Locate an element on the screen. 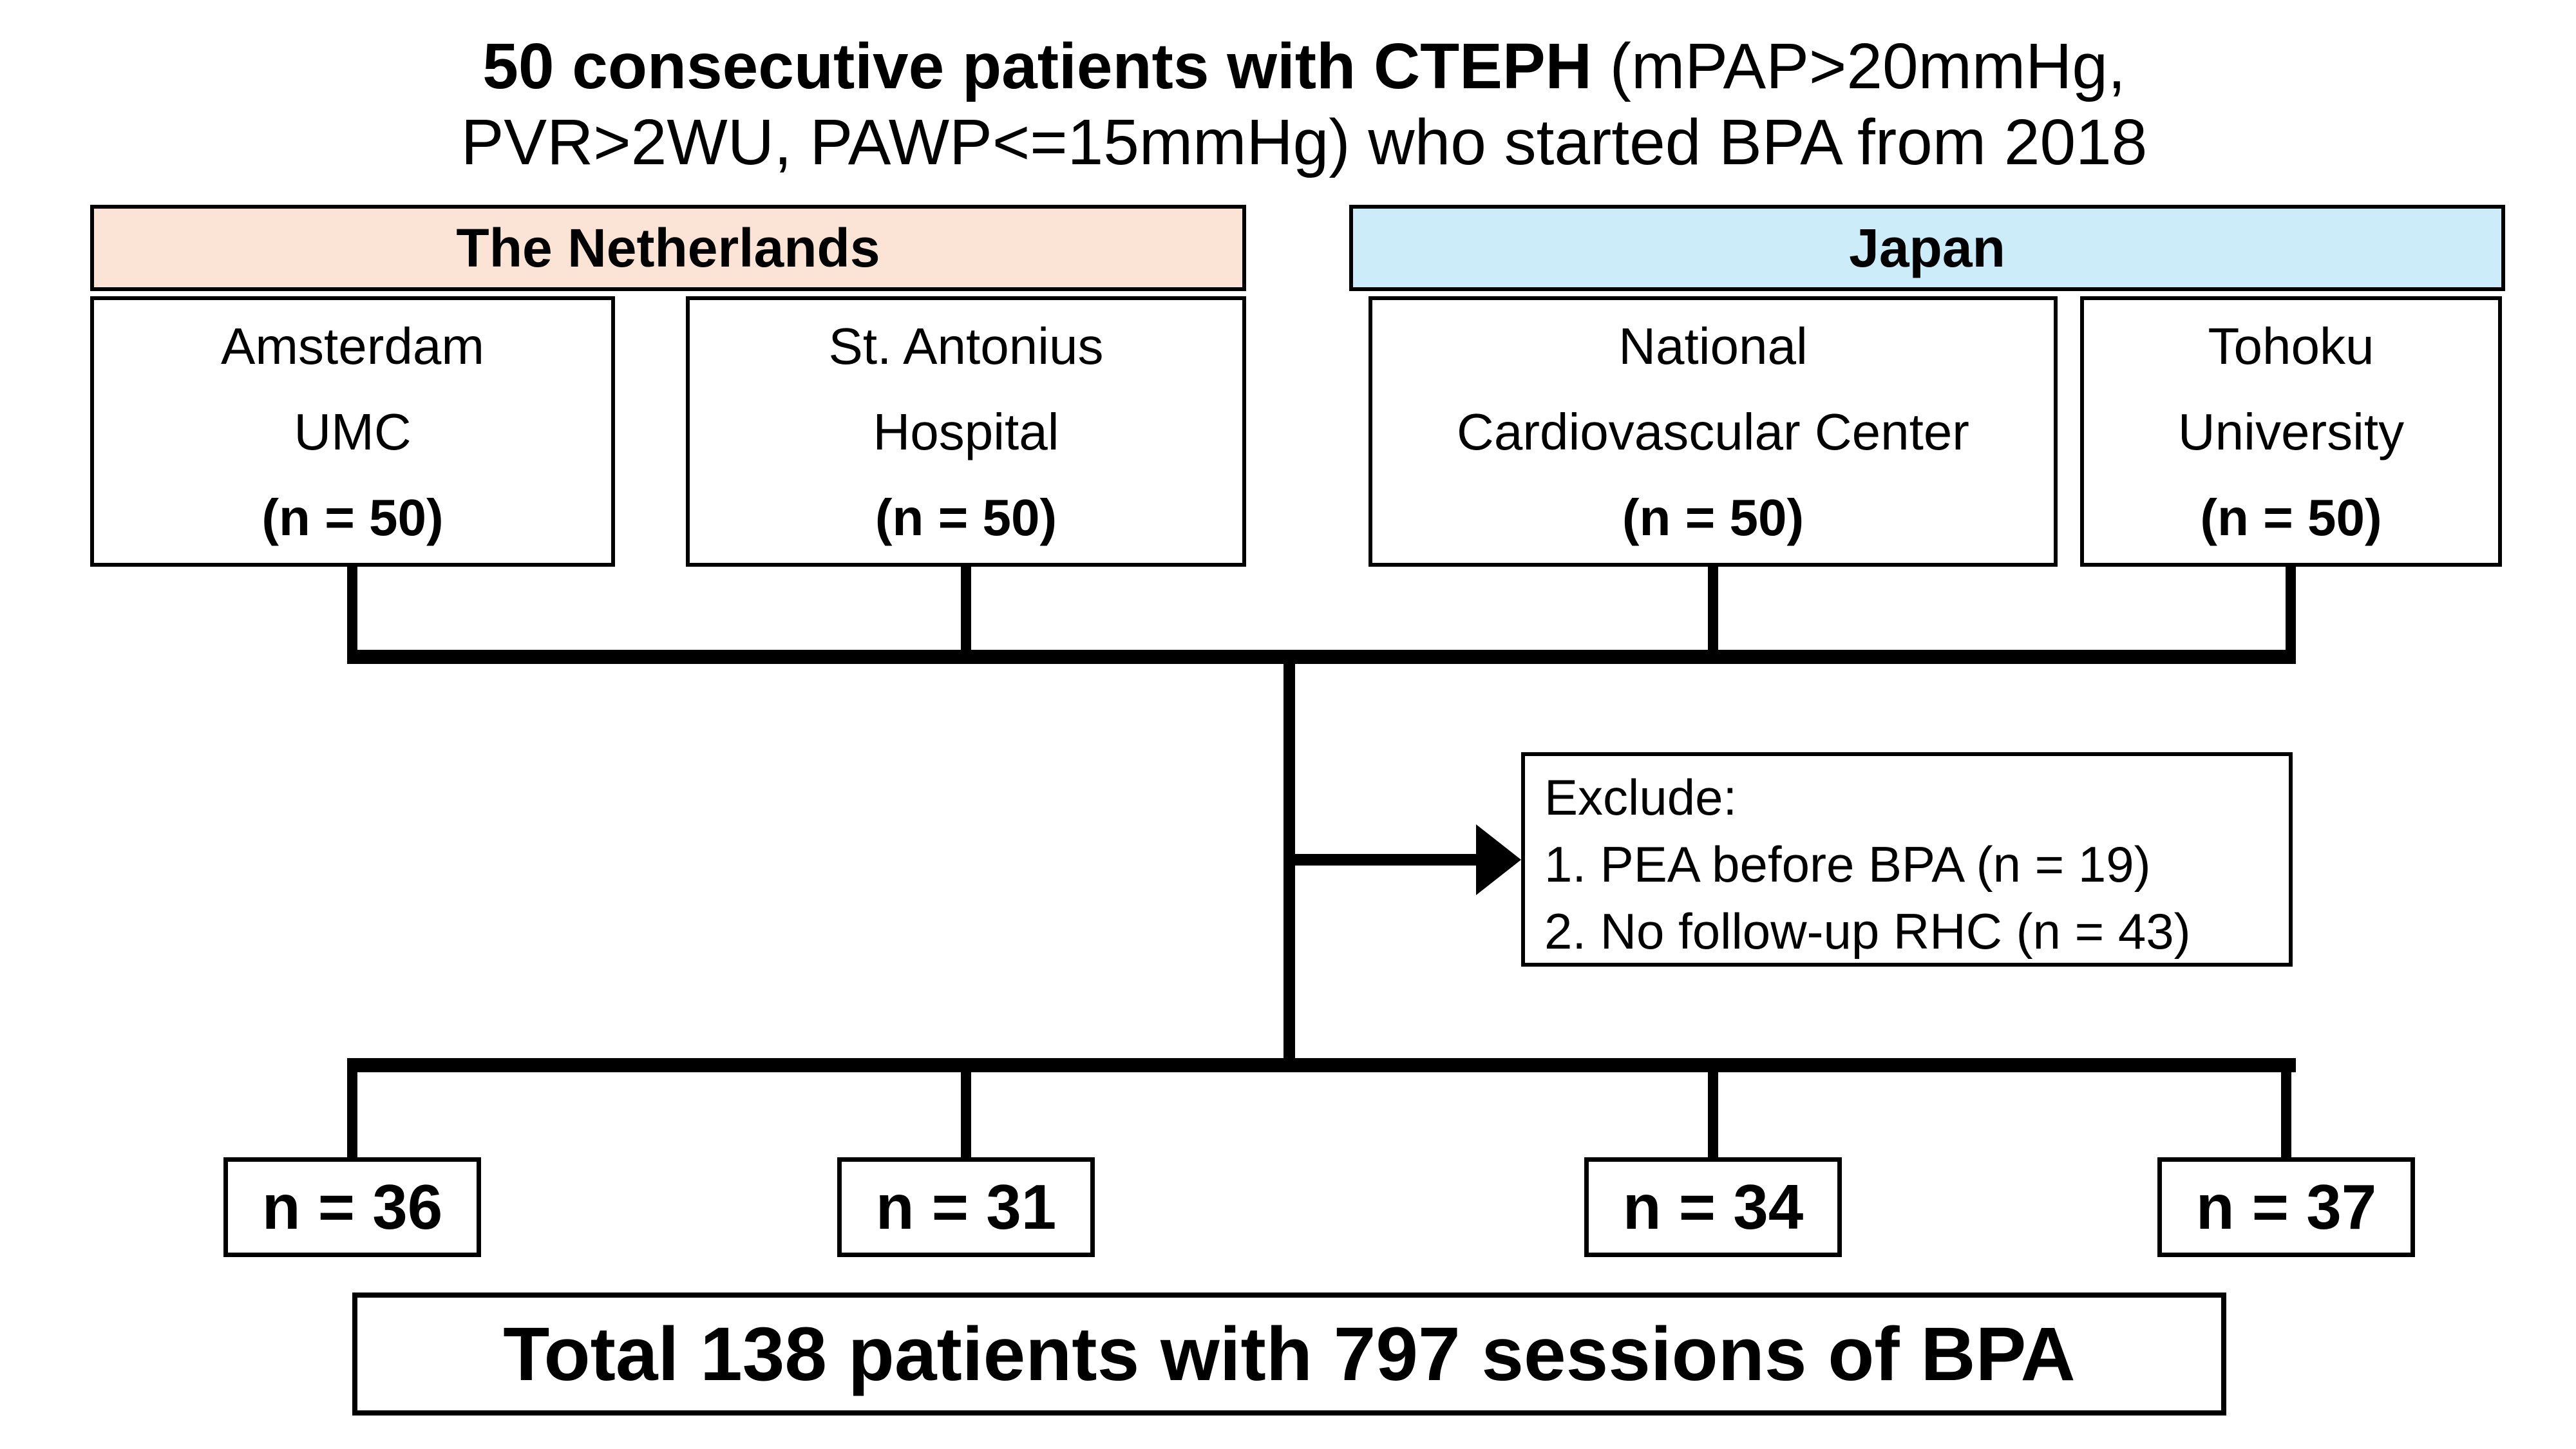 The image size is (2576, 1449). outcome-count: n = 36 is located at coordinates (352, 1206).